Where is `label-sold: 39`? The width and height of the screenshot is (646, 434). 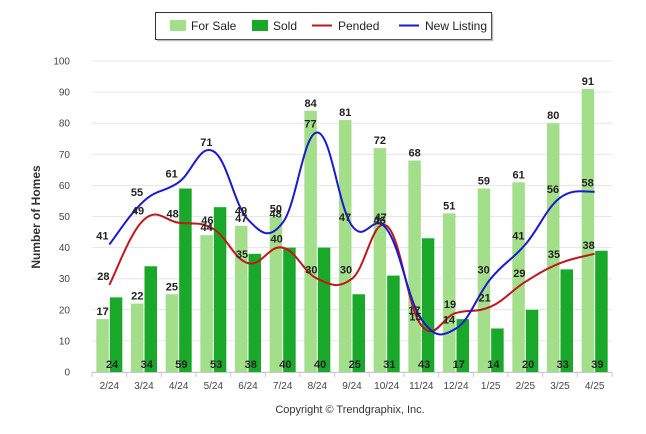 label-sold: 39 is located at coordinates (597, 365).